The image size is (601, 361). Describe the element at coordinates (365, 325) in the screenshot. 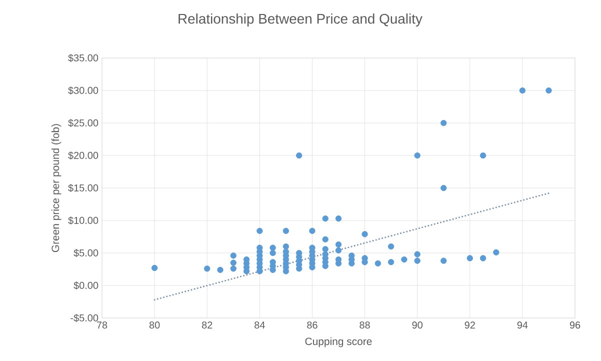

I see `x-tick-label: 88` at that location.